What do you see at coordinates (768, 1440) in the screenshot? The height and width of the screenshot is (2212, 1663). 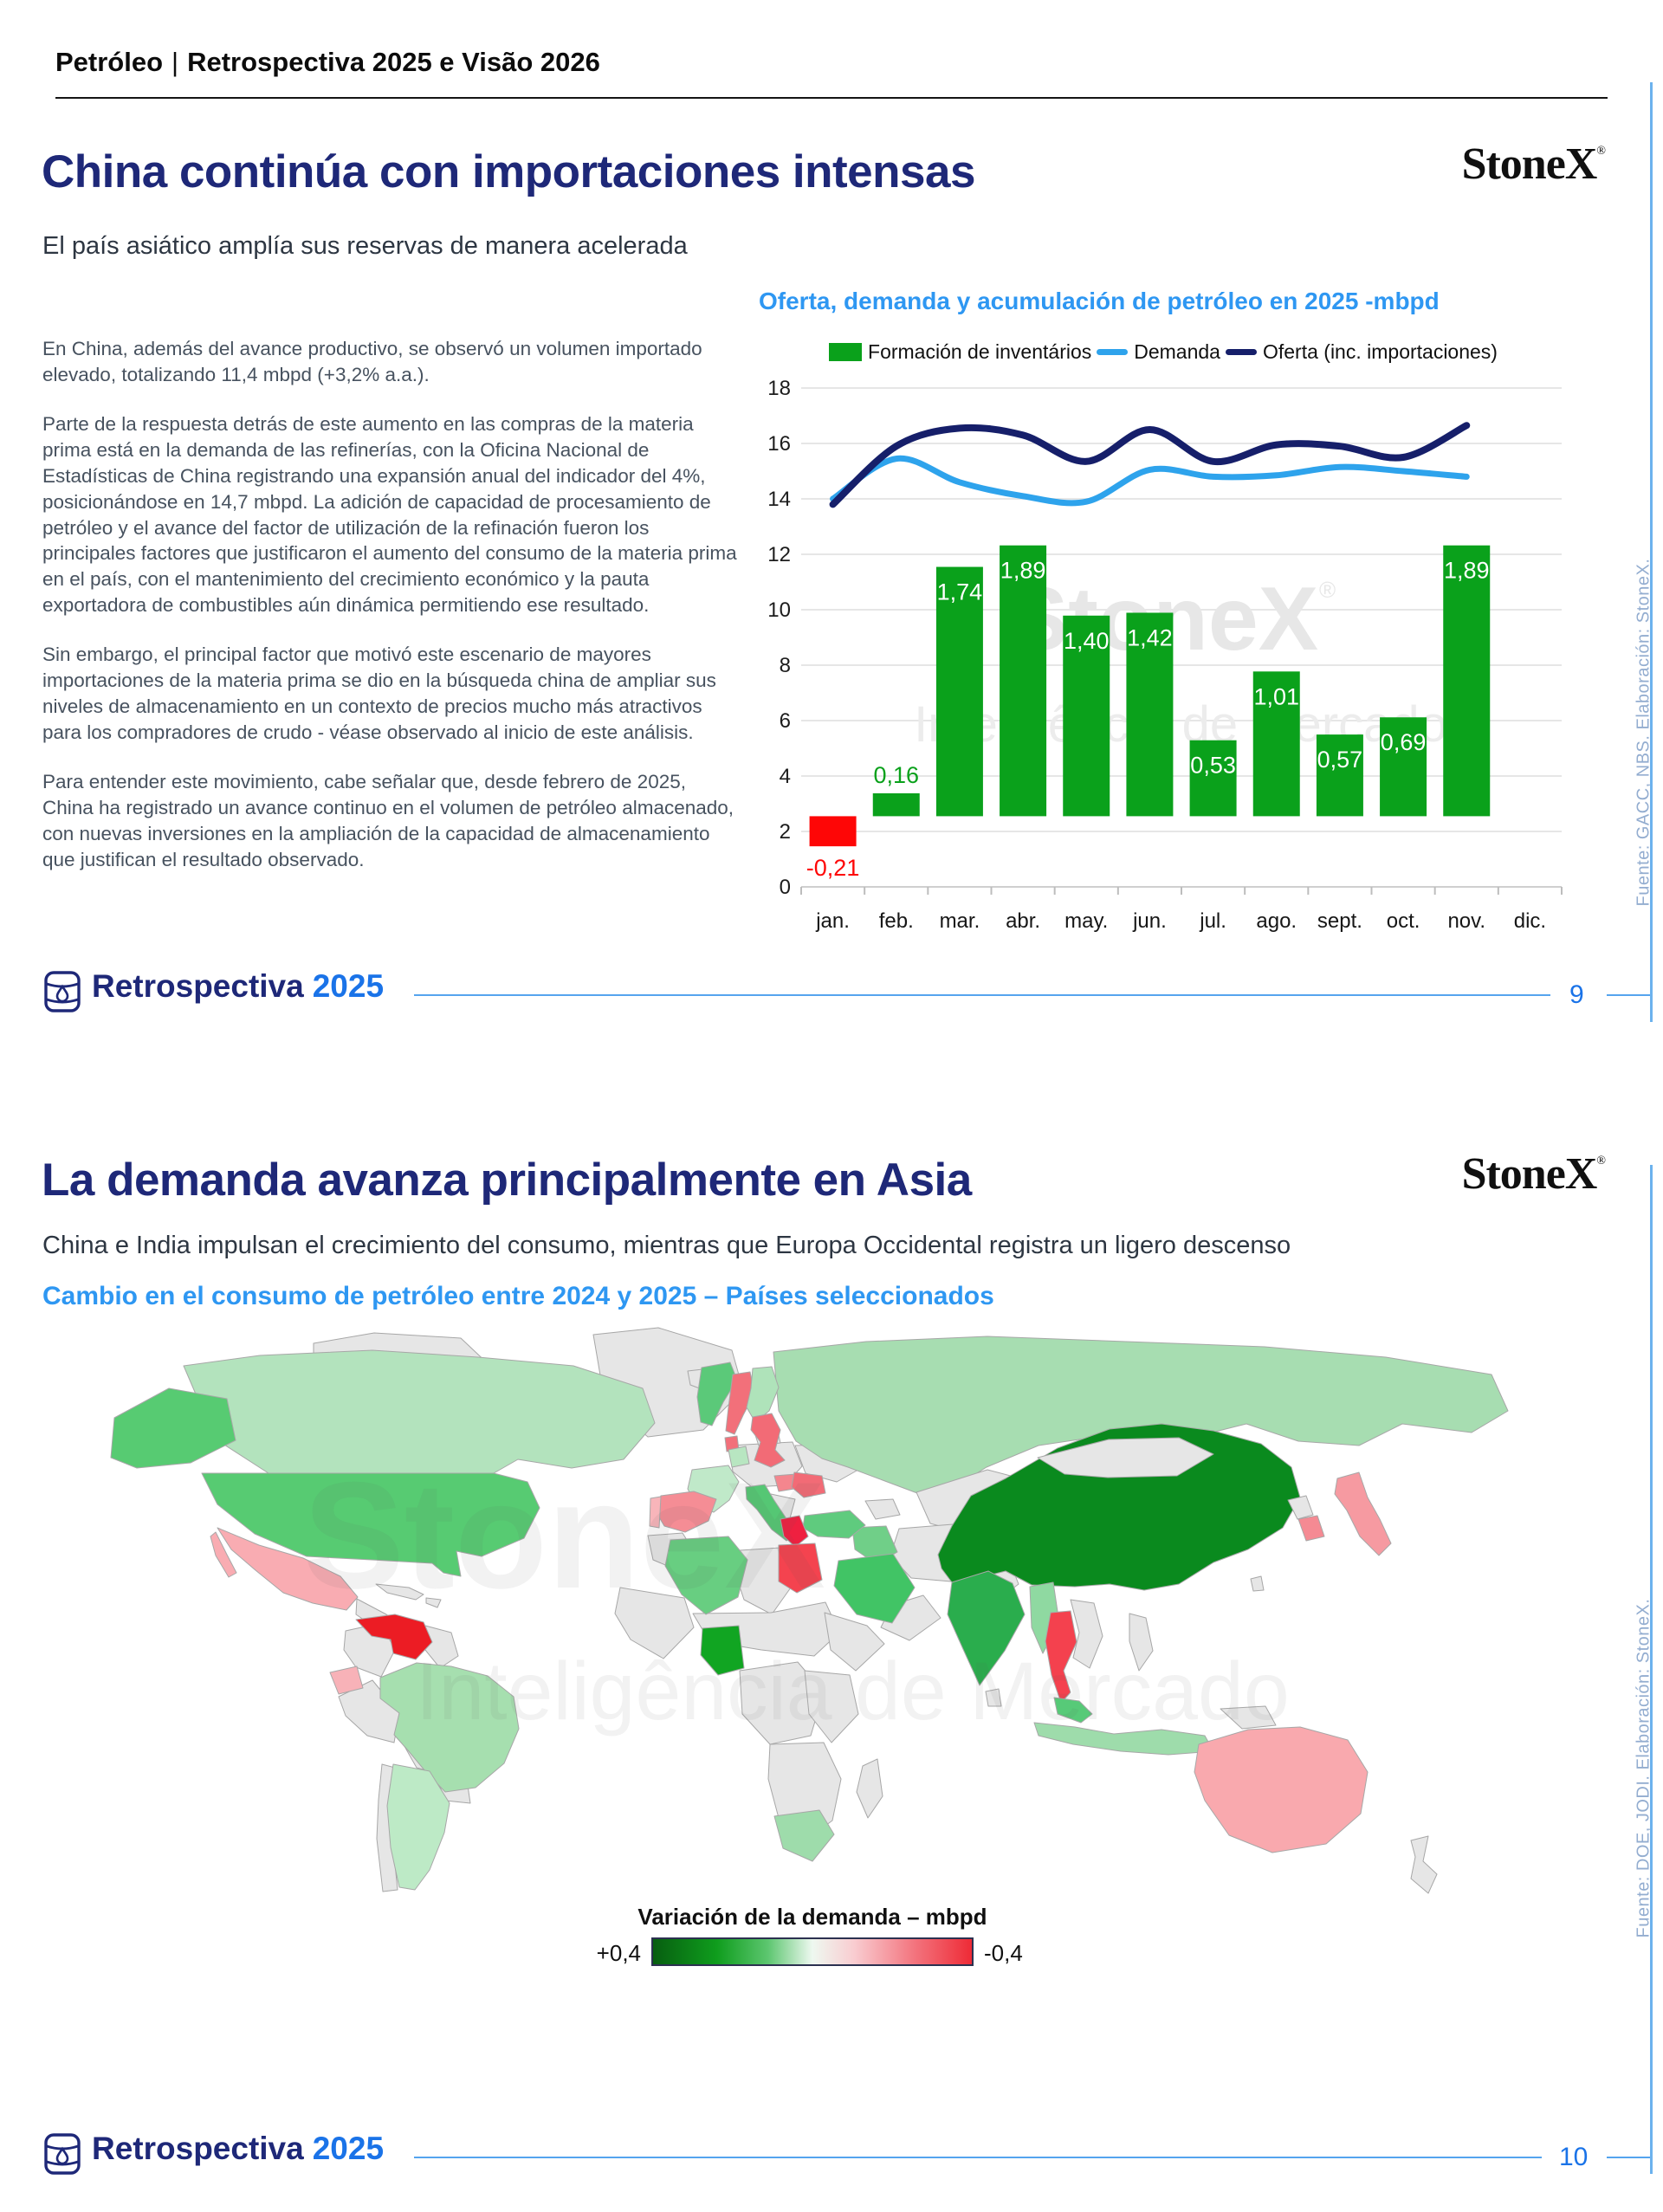 I see `map-country-united-kingdom` at bounding box center [768, 1440].